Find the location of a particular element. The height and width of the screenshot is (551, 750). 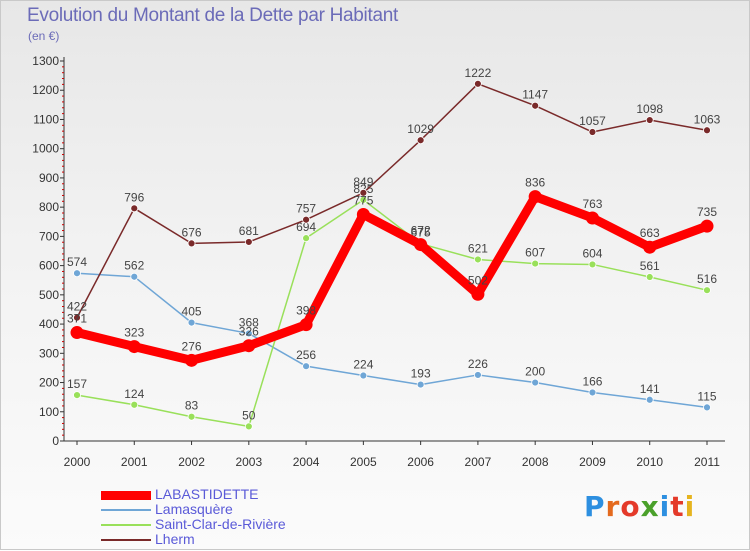

data-label: 326 is located at coordinates (249, 332).